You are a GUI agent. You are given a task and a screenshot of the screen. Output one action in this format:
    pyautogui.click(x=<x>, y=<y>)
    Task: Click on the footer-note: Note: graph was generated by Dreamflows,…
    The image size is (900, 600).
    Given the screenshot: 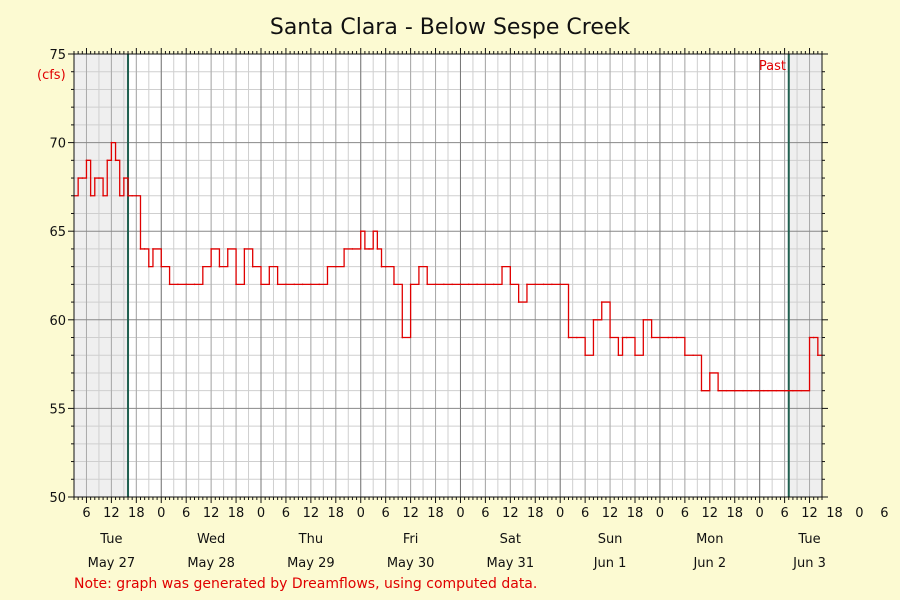 What is the action you would take?
    pyautogui.click(x=305, y=584)
    